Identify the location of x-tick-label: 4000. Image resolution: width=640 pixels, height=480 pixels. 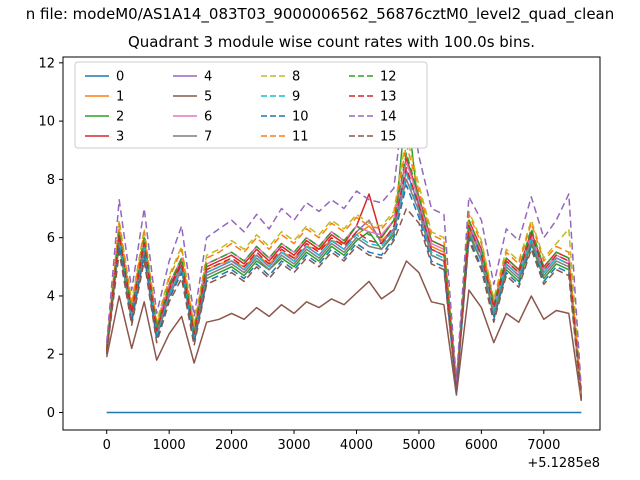
(356, 445).